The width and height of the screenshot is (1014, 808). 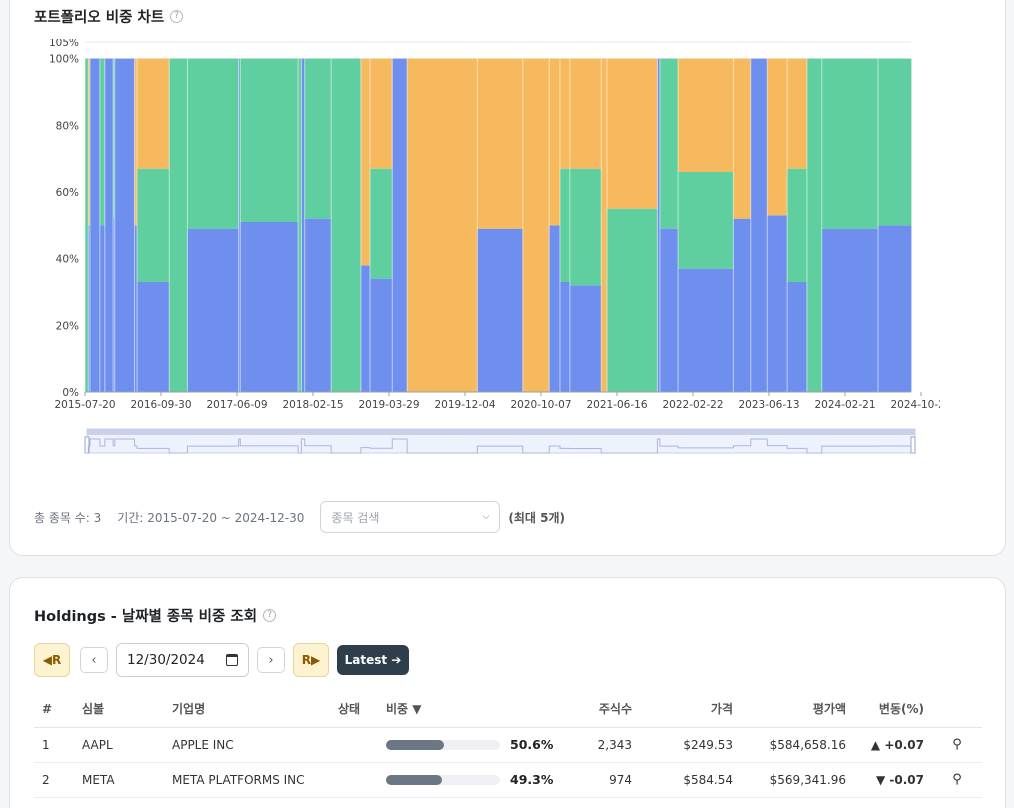 What do you see at coordinates (70, 393) in the screenshot?
I see `y-tick-label: 0%` at bounding box center [70, 393].